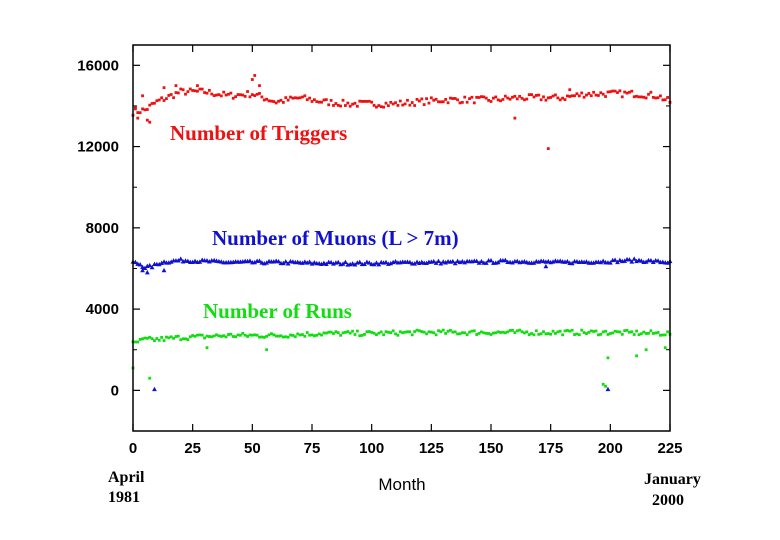  What do you see at coordinates (669, 448) in the screenshot?
I see `x-tick-label: 225` at bounding box center [669, 448].